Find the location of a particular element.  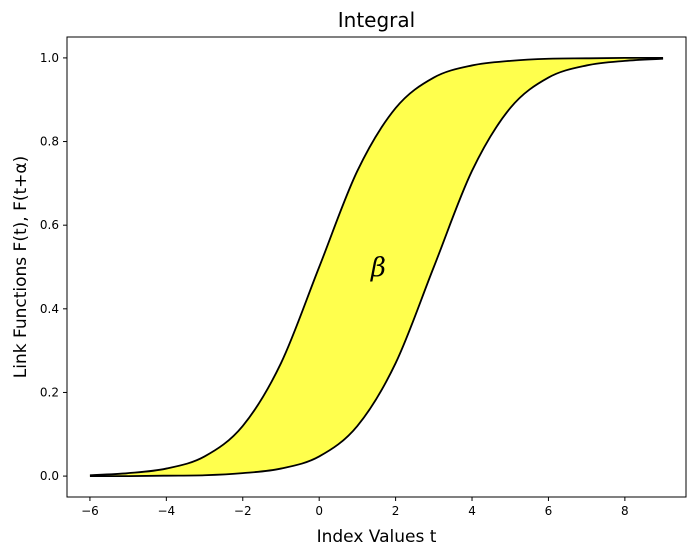

y-tick-label: 0.4 is located at coordinates (49, 309).